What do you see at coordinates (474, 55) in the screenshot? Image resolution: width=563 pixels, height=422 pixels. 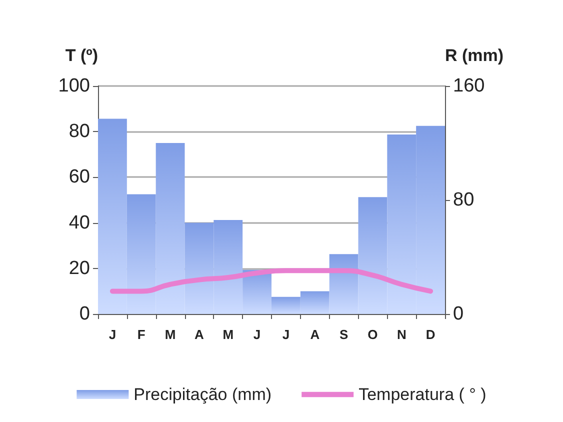 I see `y2-axis-title: R (mm)` at bounding box center [474, 55].